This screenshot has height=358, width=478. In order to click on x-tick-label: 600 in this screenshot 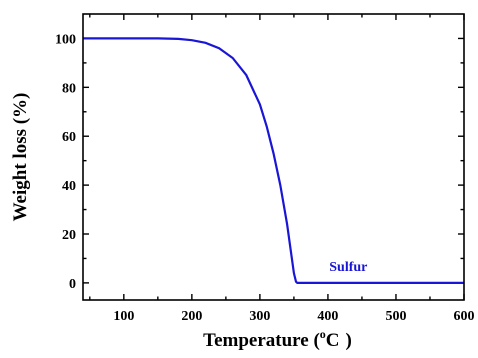, I will do `click(464, 316)`.